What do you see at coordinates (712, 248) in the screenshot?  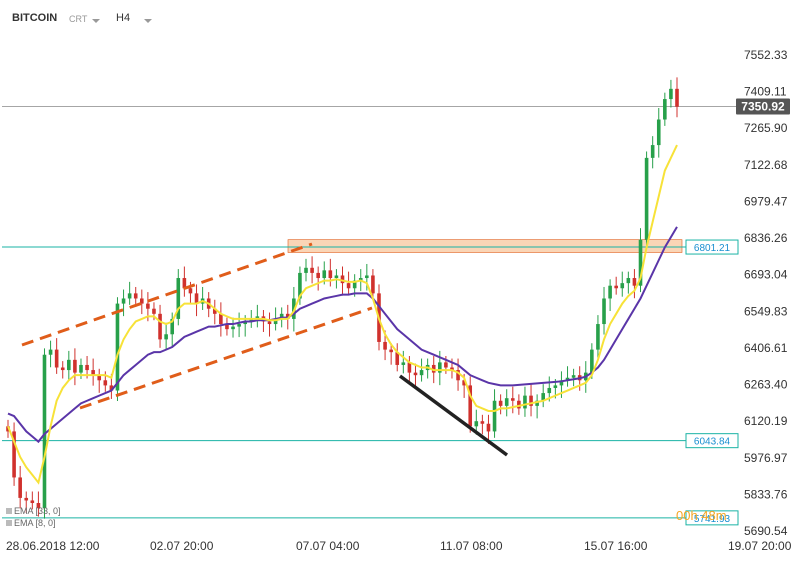 I see `level-label: 6801.21` at bounding box center [712, 248].